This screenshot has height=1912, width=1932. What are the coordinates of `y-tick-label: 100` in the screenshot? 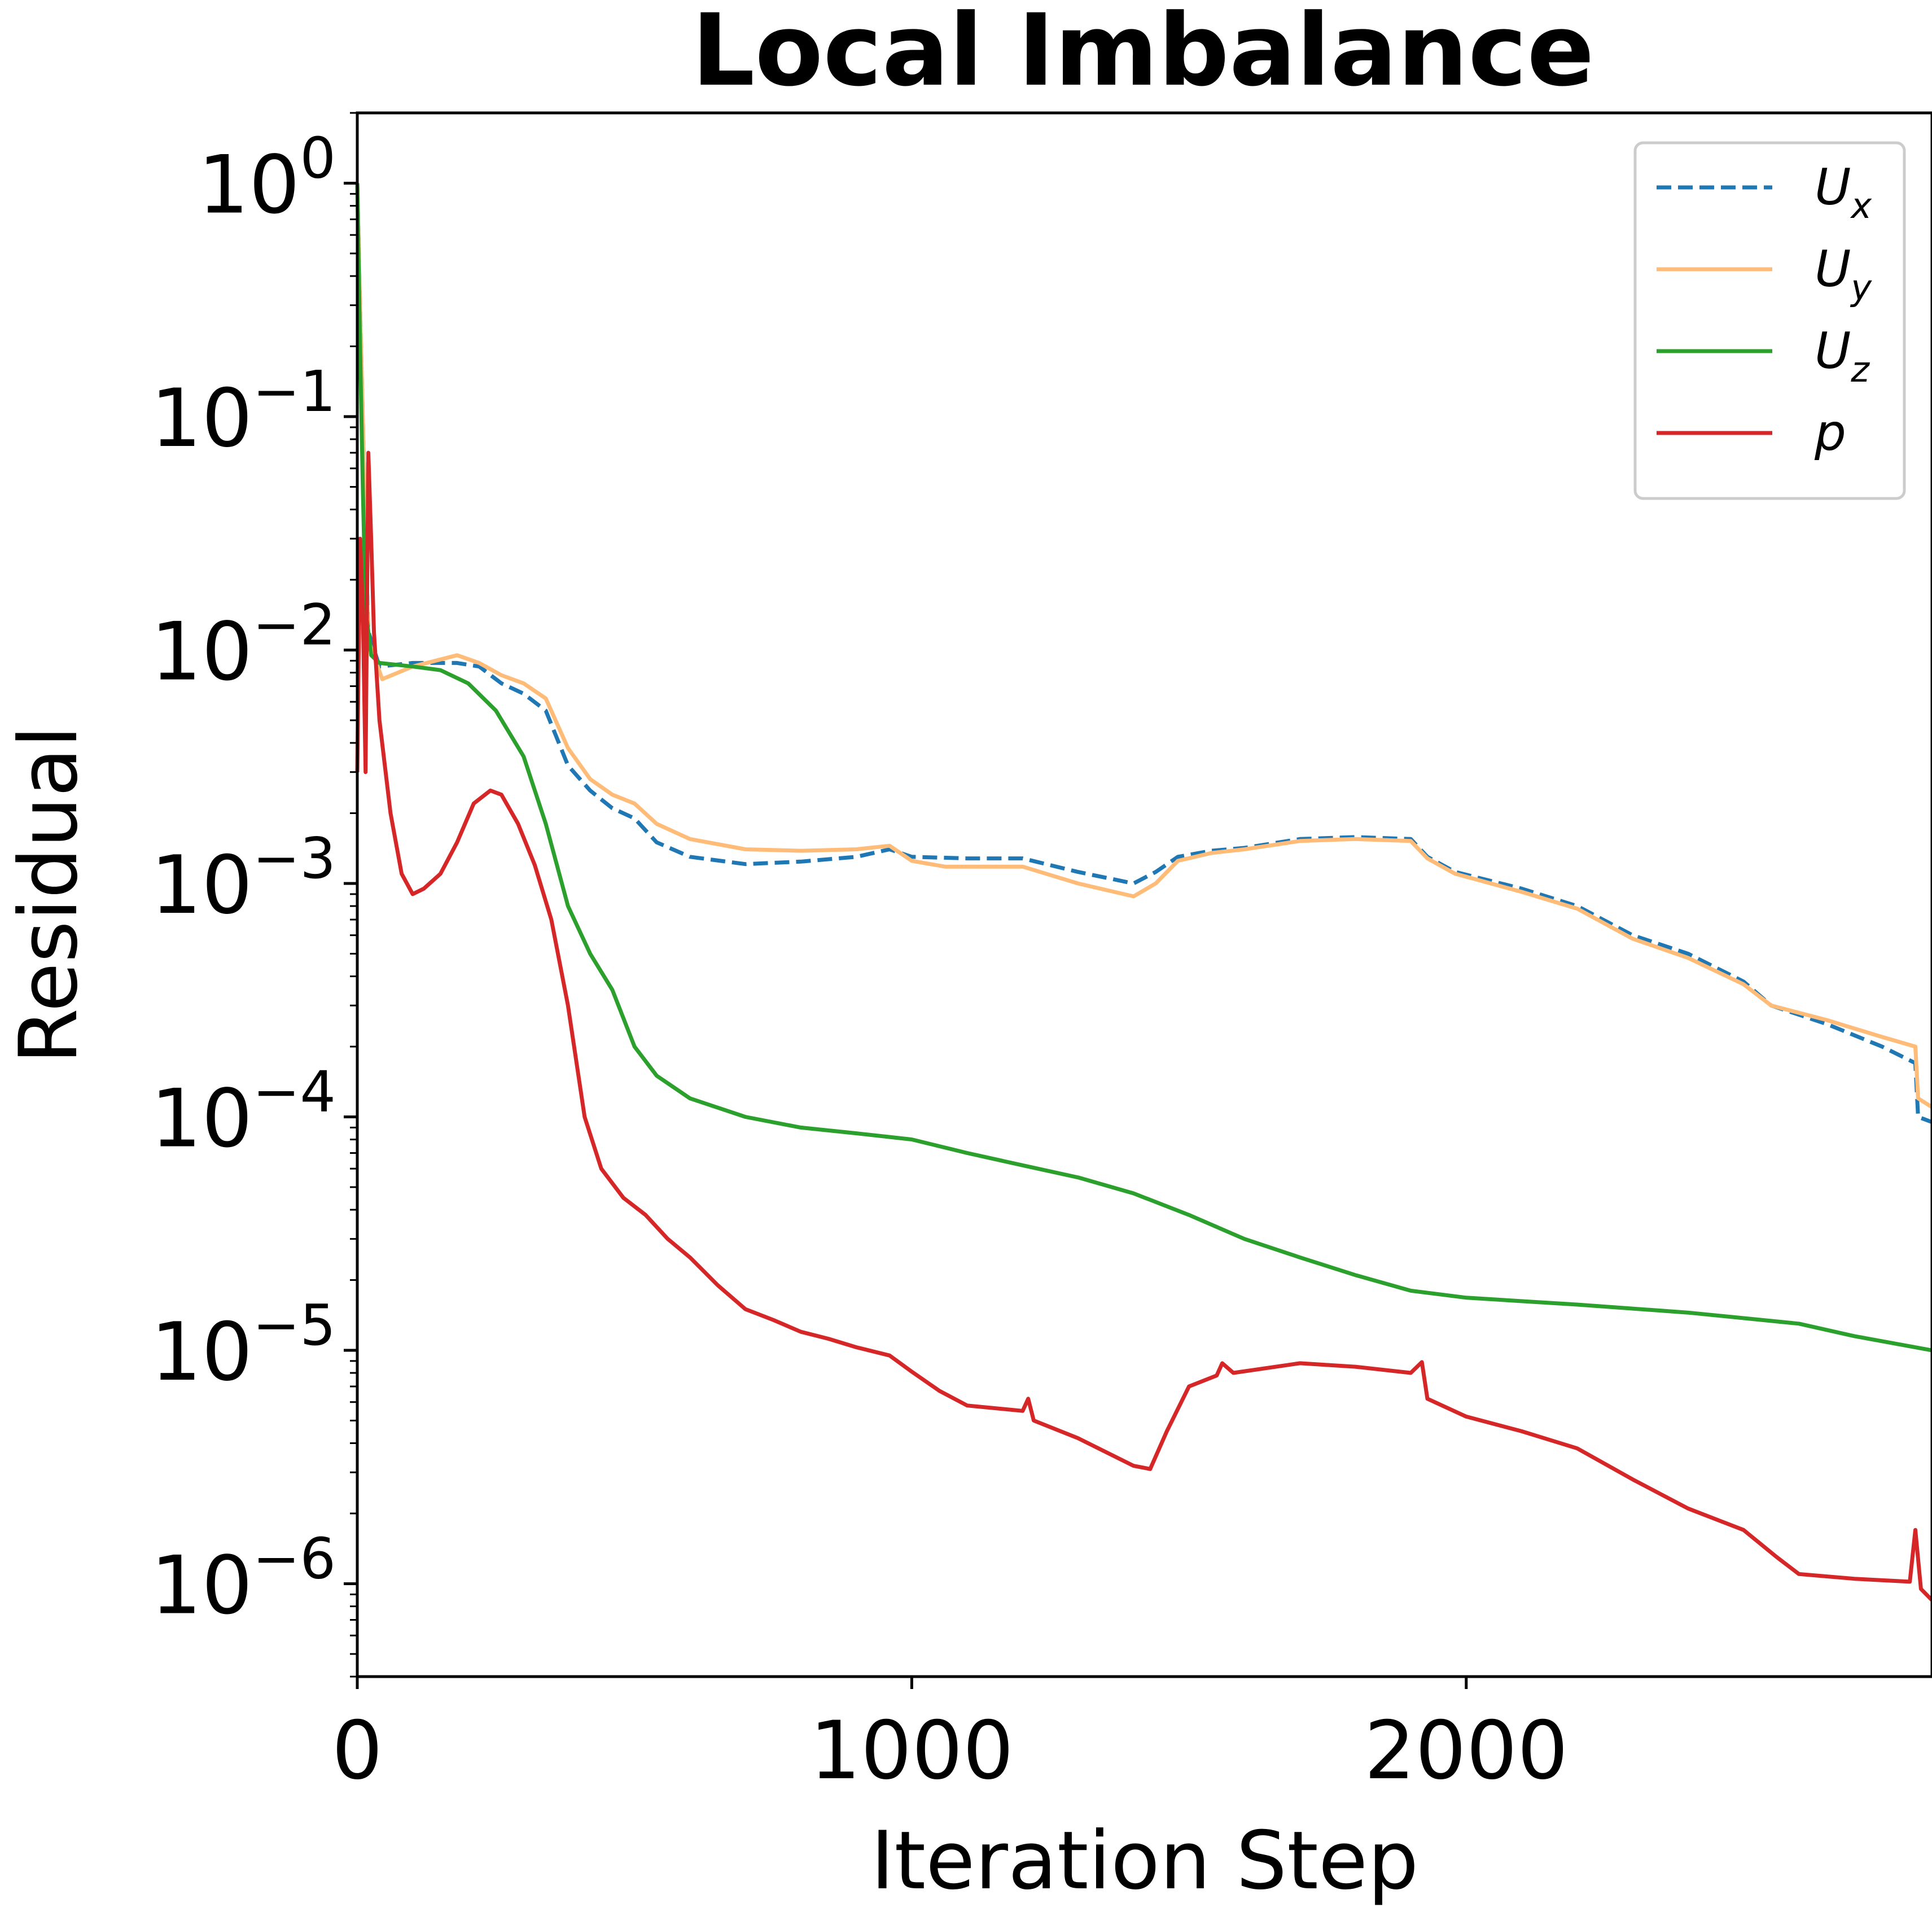 It's located at (267, 178).